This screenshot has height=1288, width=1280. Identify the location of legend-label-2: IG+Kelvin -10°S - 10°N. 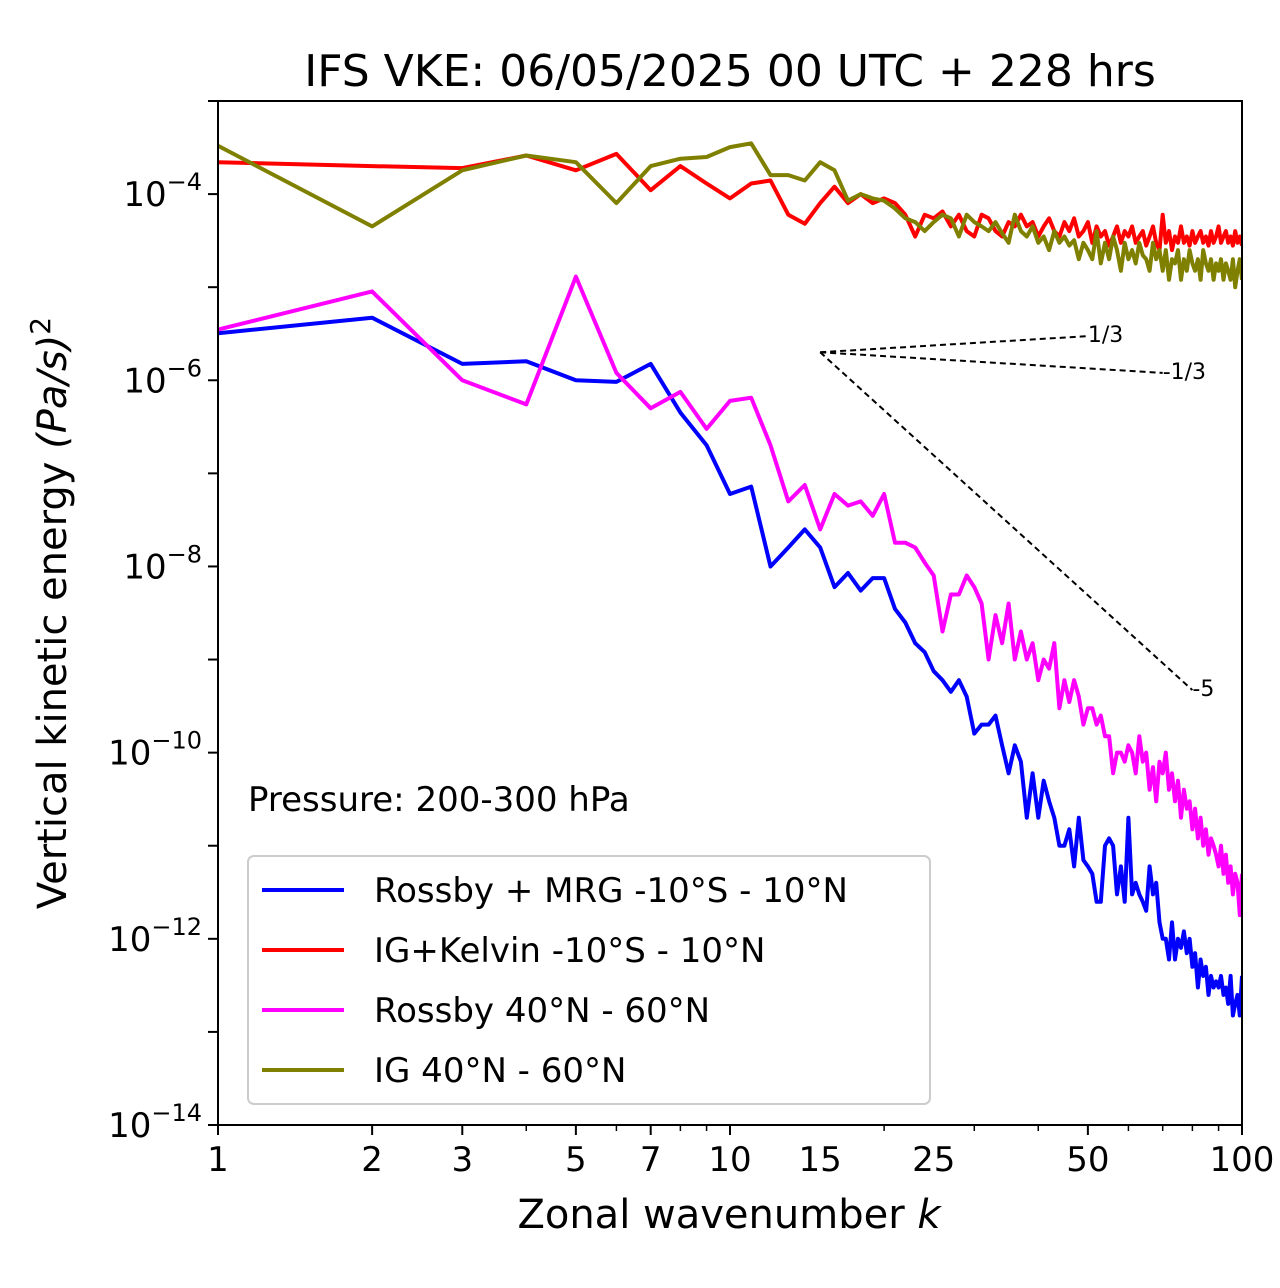
(569, 951).